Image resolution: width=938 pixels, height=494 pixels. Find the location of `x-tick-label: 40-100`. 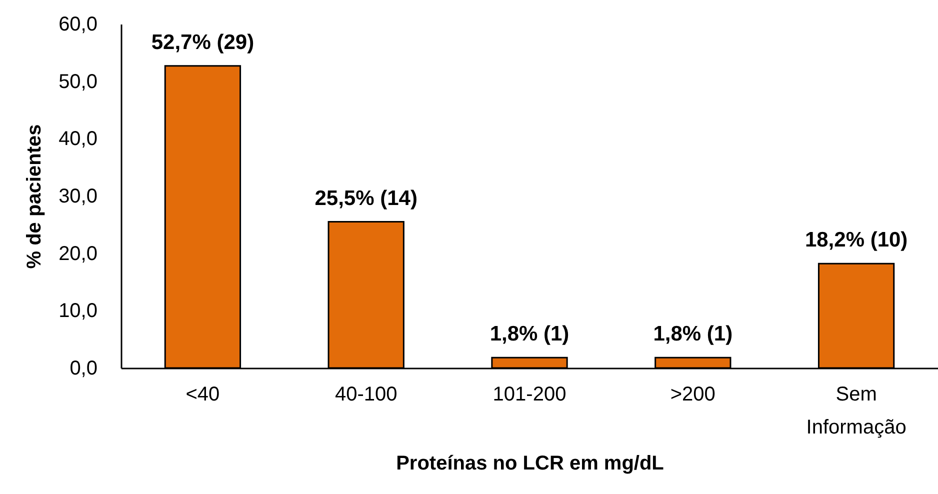

x-tick-label: 40-100 is located at coordinates (366, 395).